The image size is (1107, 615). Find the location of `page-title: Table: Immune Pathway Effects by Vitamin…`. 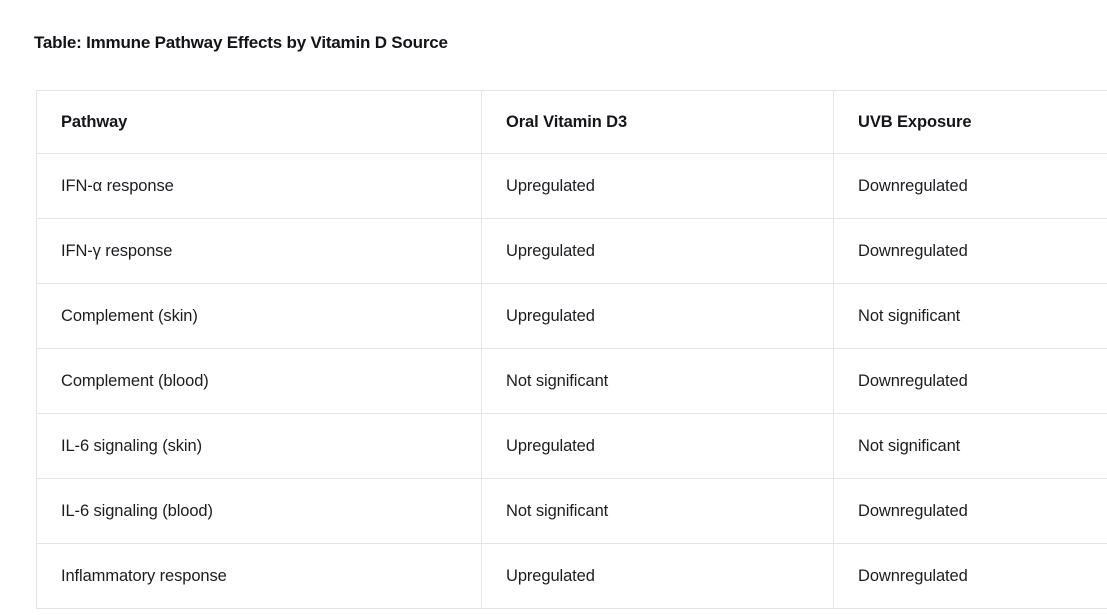

page-title: Table: Immune Pathway Effects by Vitamin… is located at coordinates (241, 42).